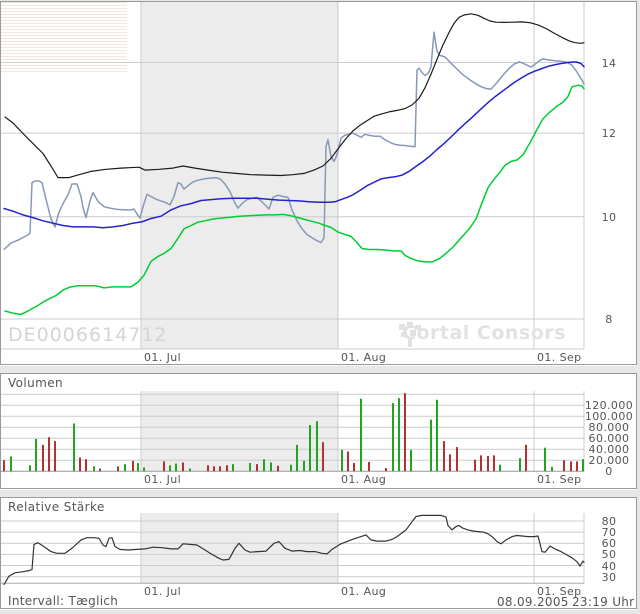 The width and height of the screenshot is (640, 614). I want to click on price-y-tick-label: 12, so click(609, 134).